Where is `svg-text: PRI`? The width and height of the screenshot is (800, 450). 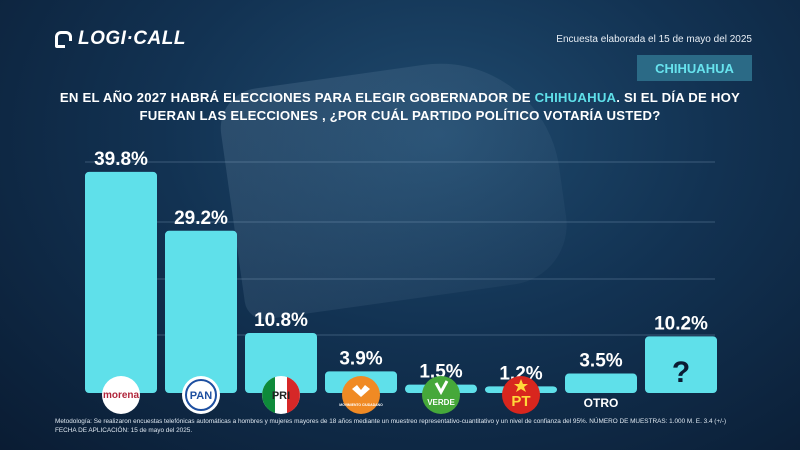
svg-text: PRI is located at coordinates (281, 396).